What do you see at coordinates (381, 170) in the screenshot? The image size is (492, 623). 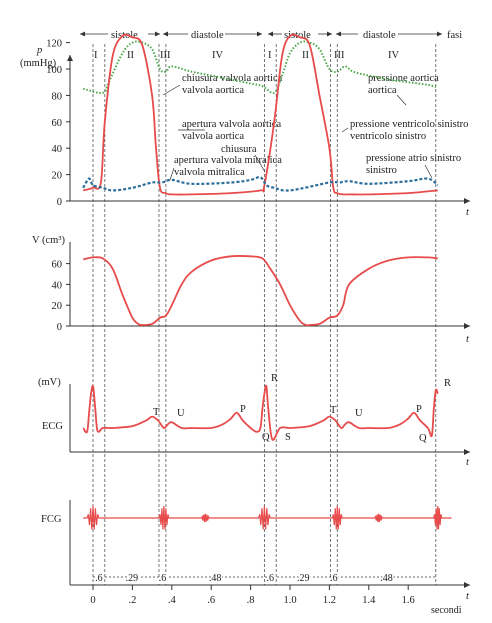 I see `annotation-line2-atrio: sinistro` at bounding box center [381, 170].